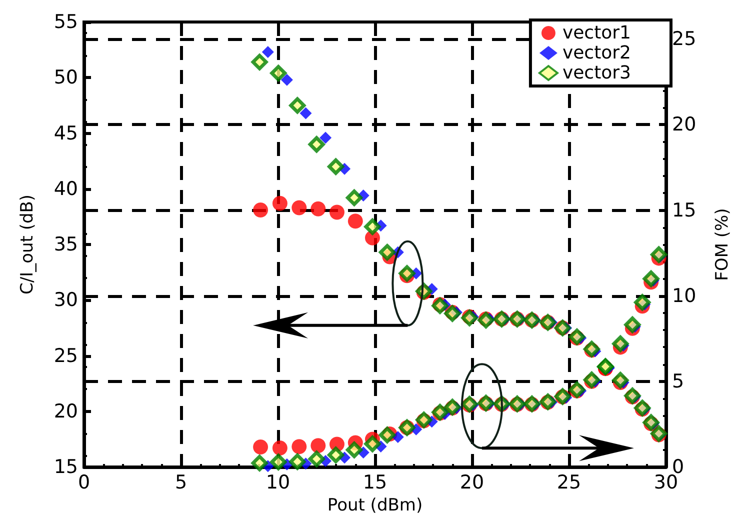  I want to click on y-tick-label: 15, so click(66, 467).